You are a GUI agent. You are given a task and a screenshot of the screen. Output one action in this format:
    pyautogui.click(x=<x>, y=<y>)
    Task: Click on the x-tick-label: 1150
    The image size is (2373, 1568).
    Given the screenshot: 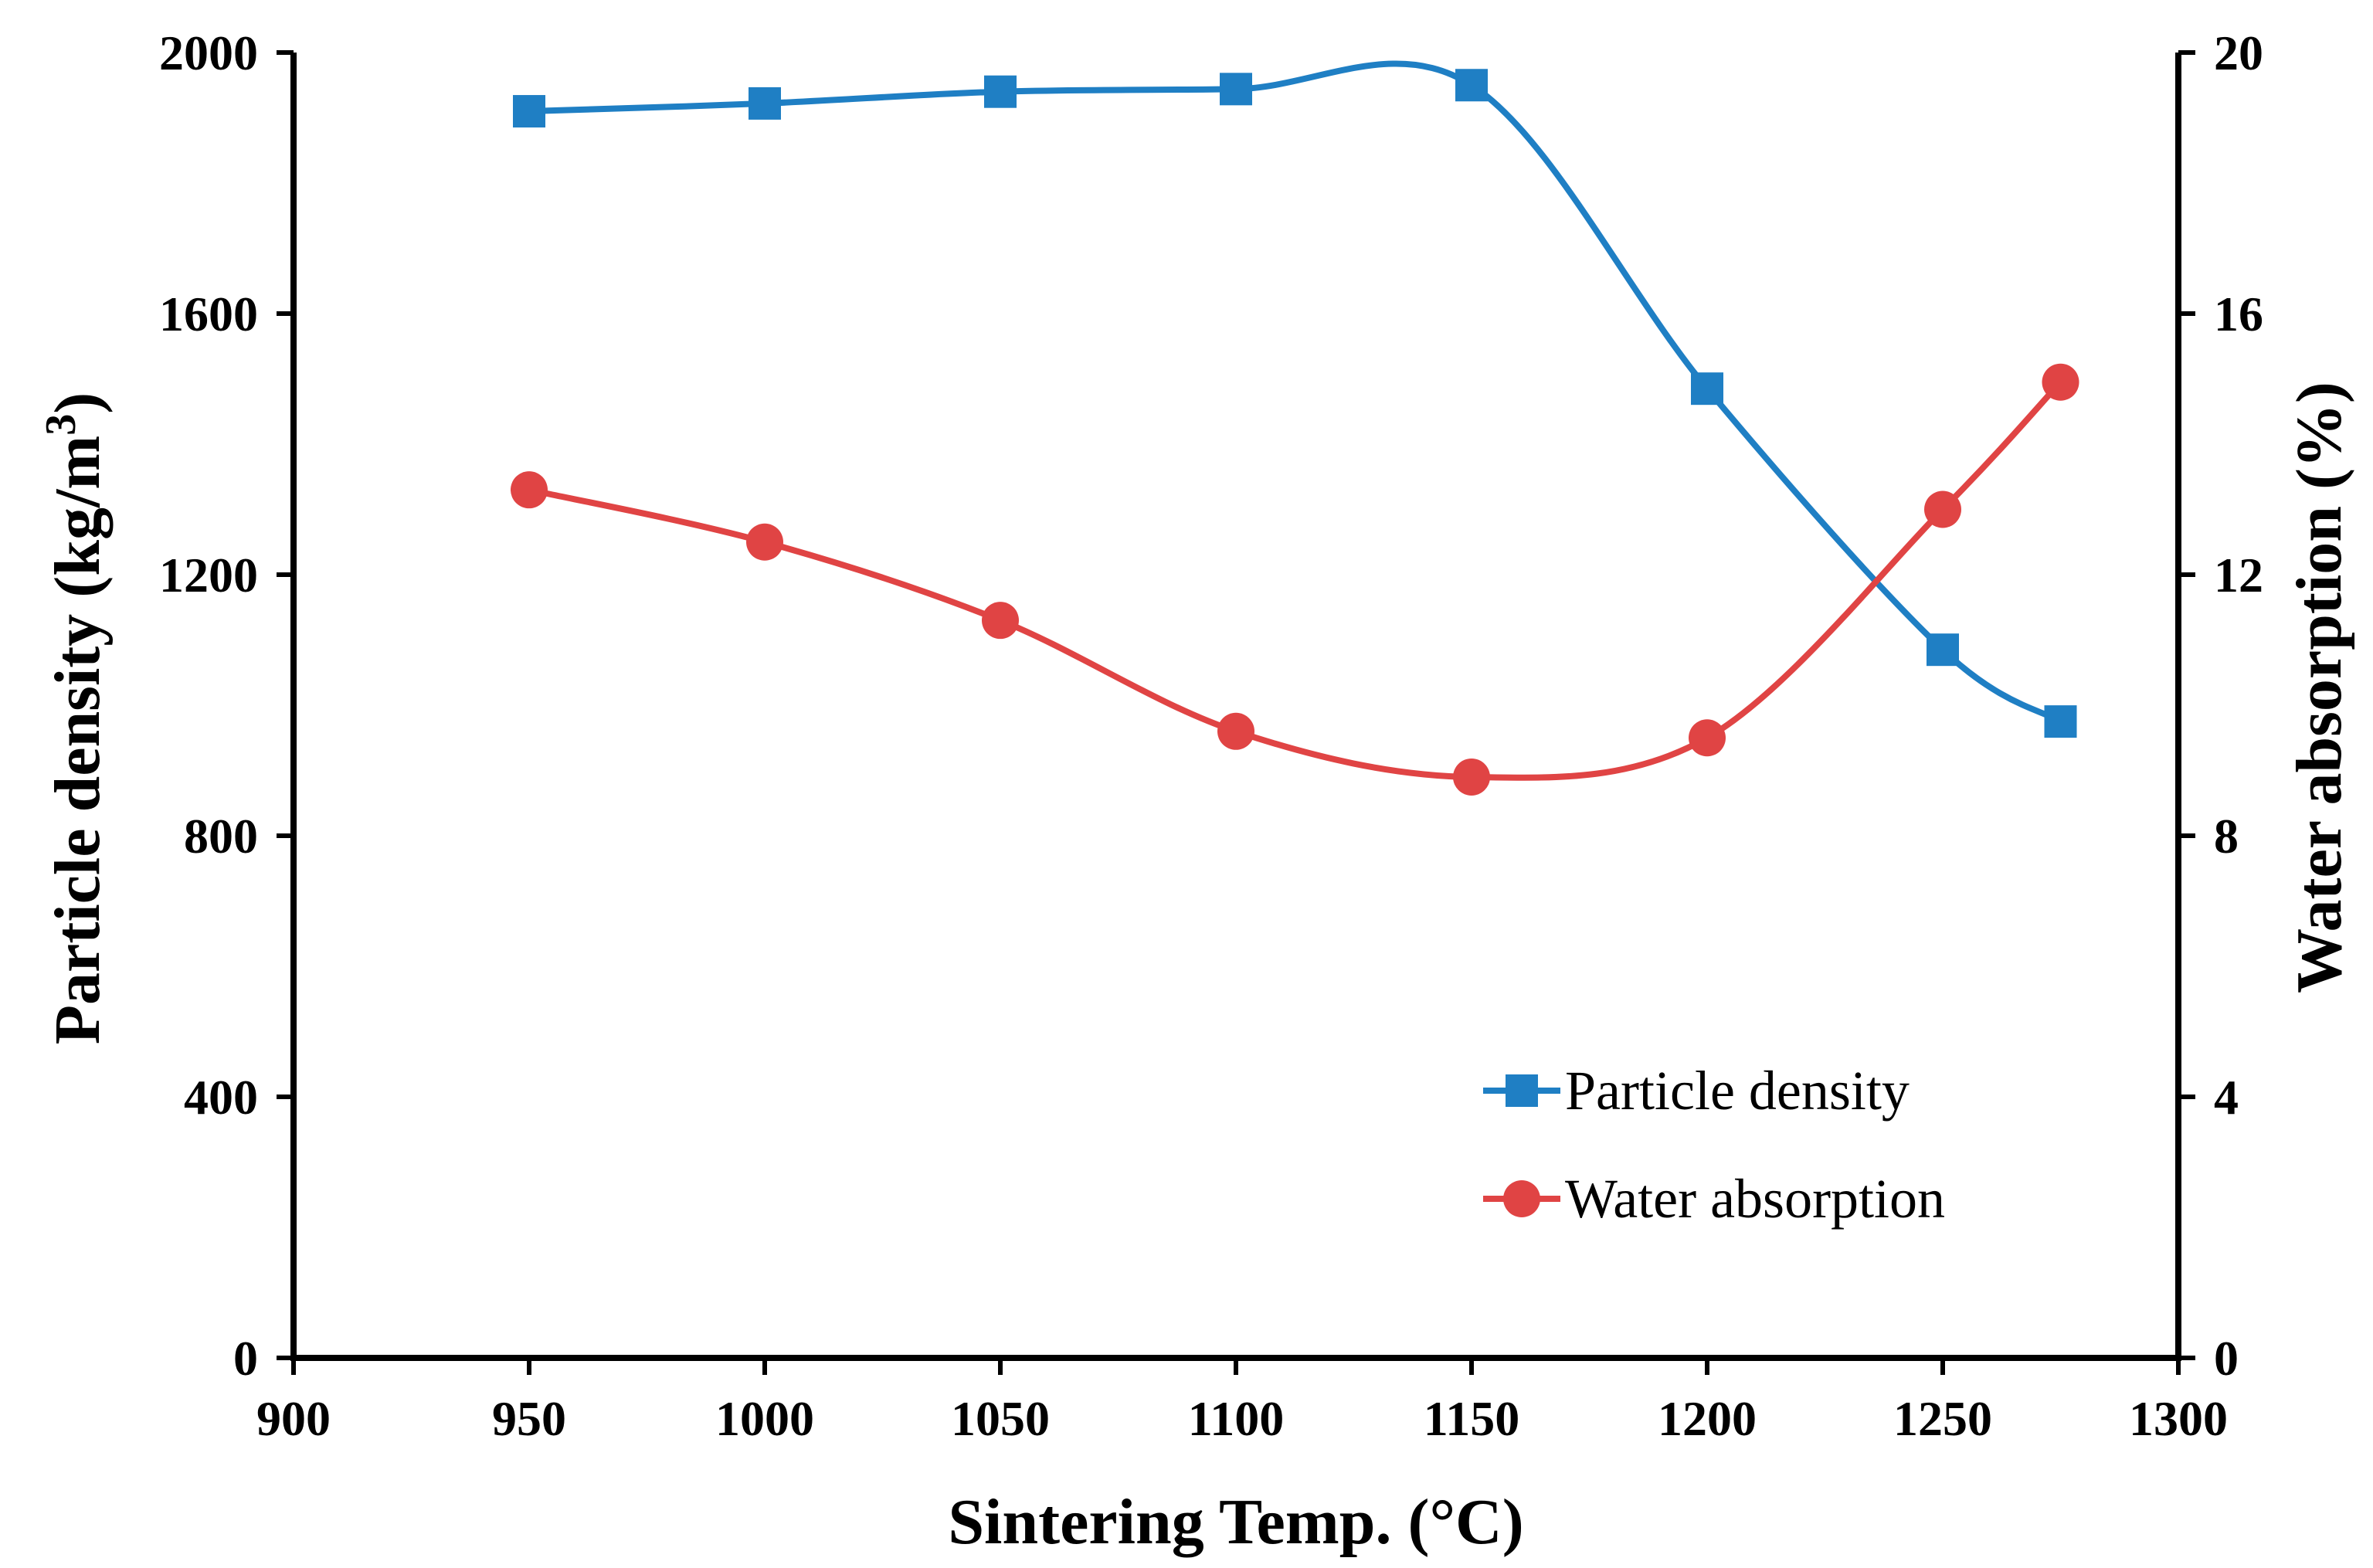 What is the action you would take?
    pyautogui.click(x=1472, y=1418)
    